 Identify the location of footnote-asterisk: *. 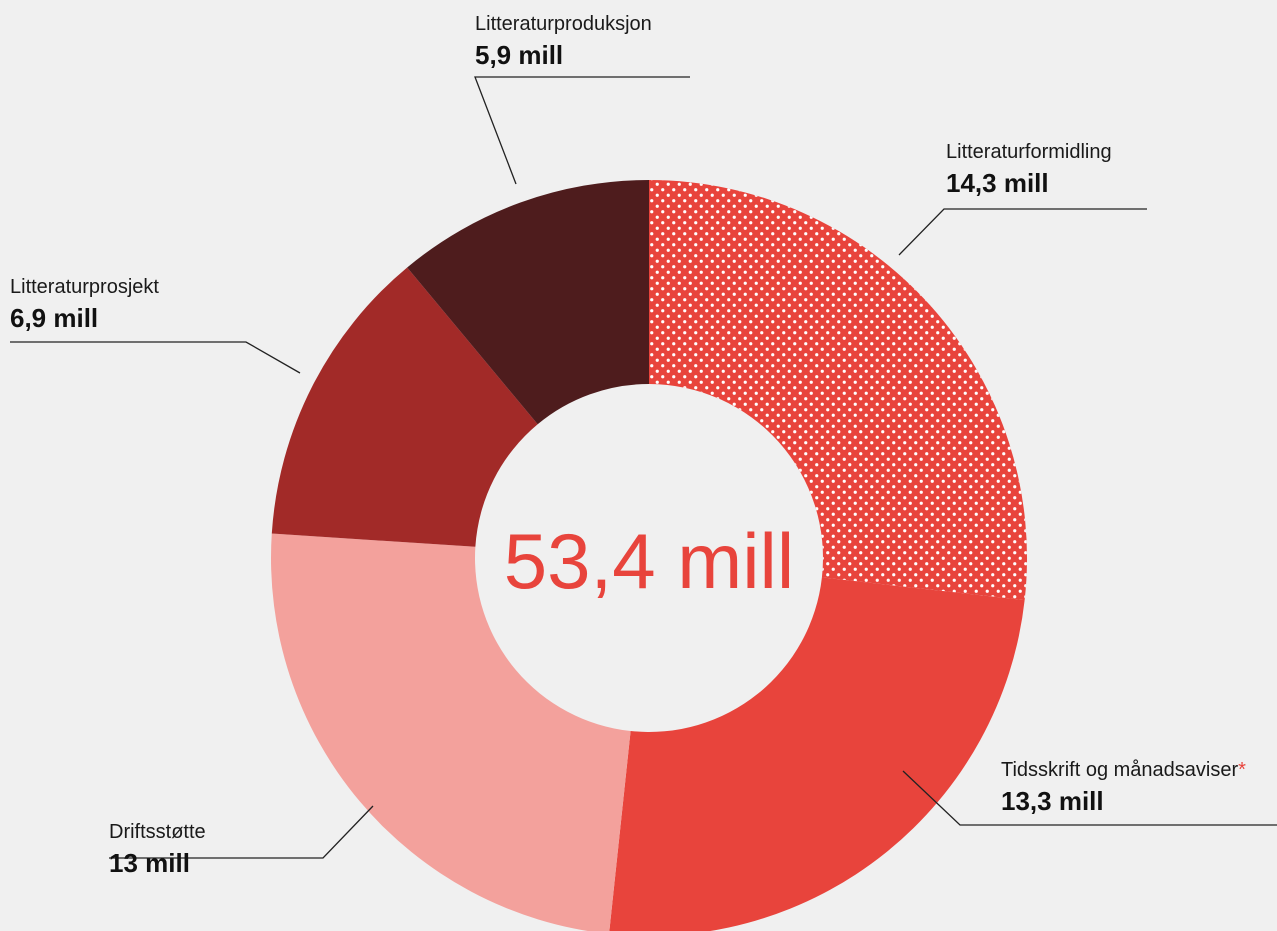
(1242, 770).